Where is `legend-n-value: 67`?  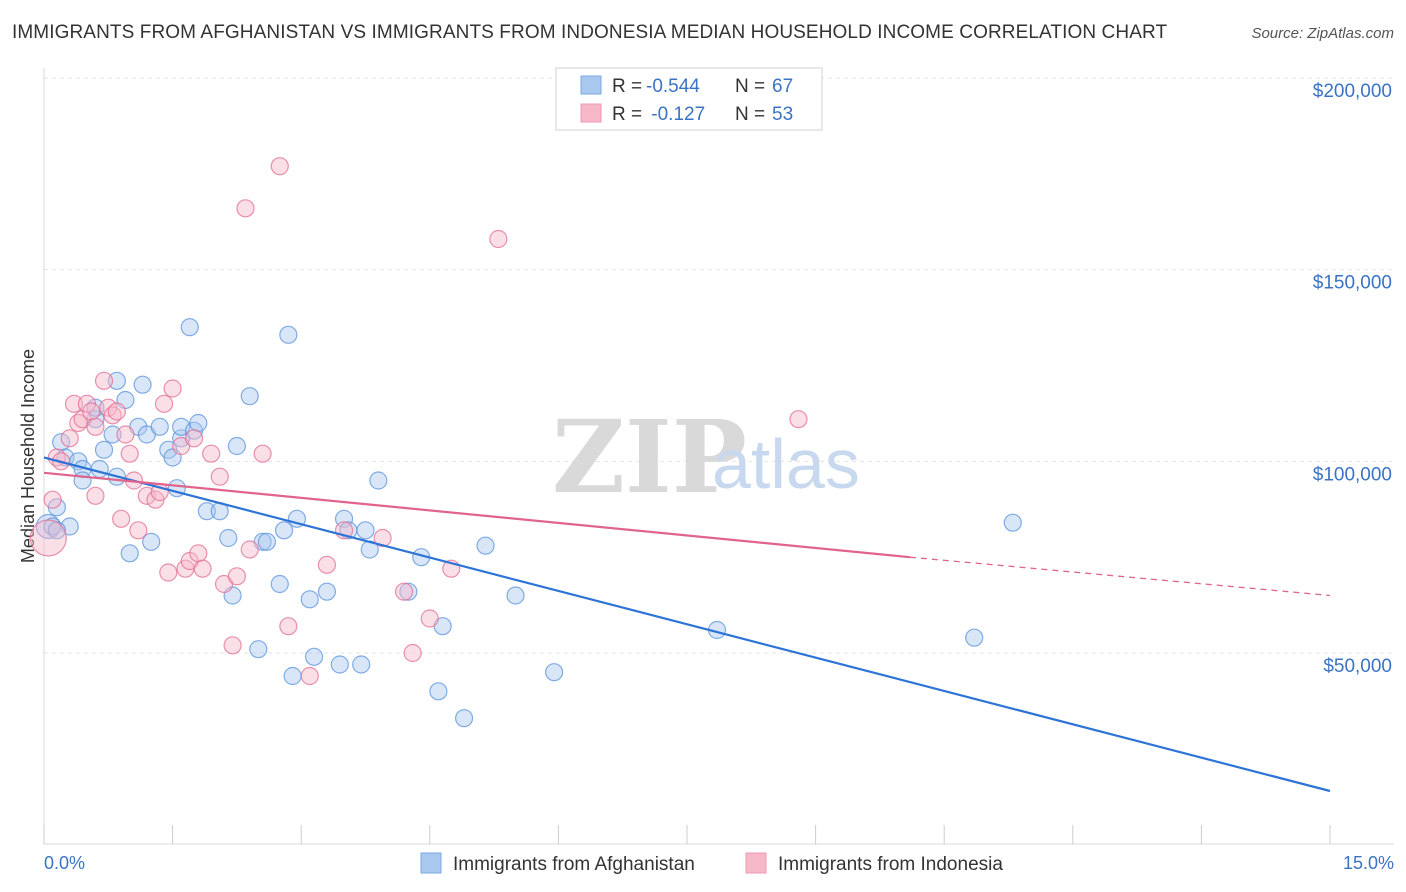 legend-n-value: 67 is located at coordinates (782, 86).